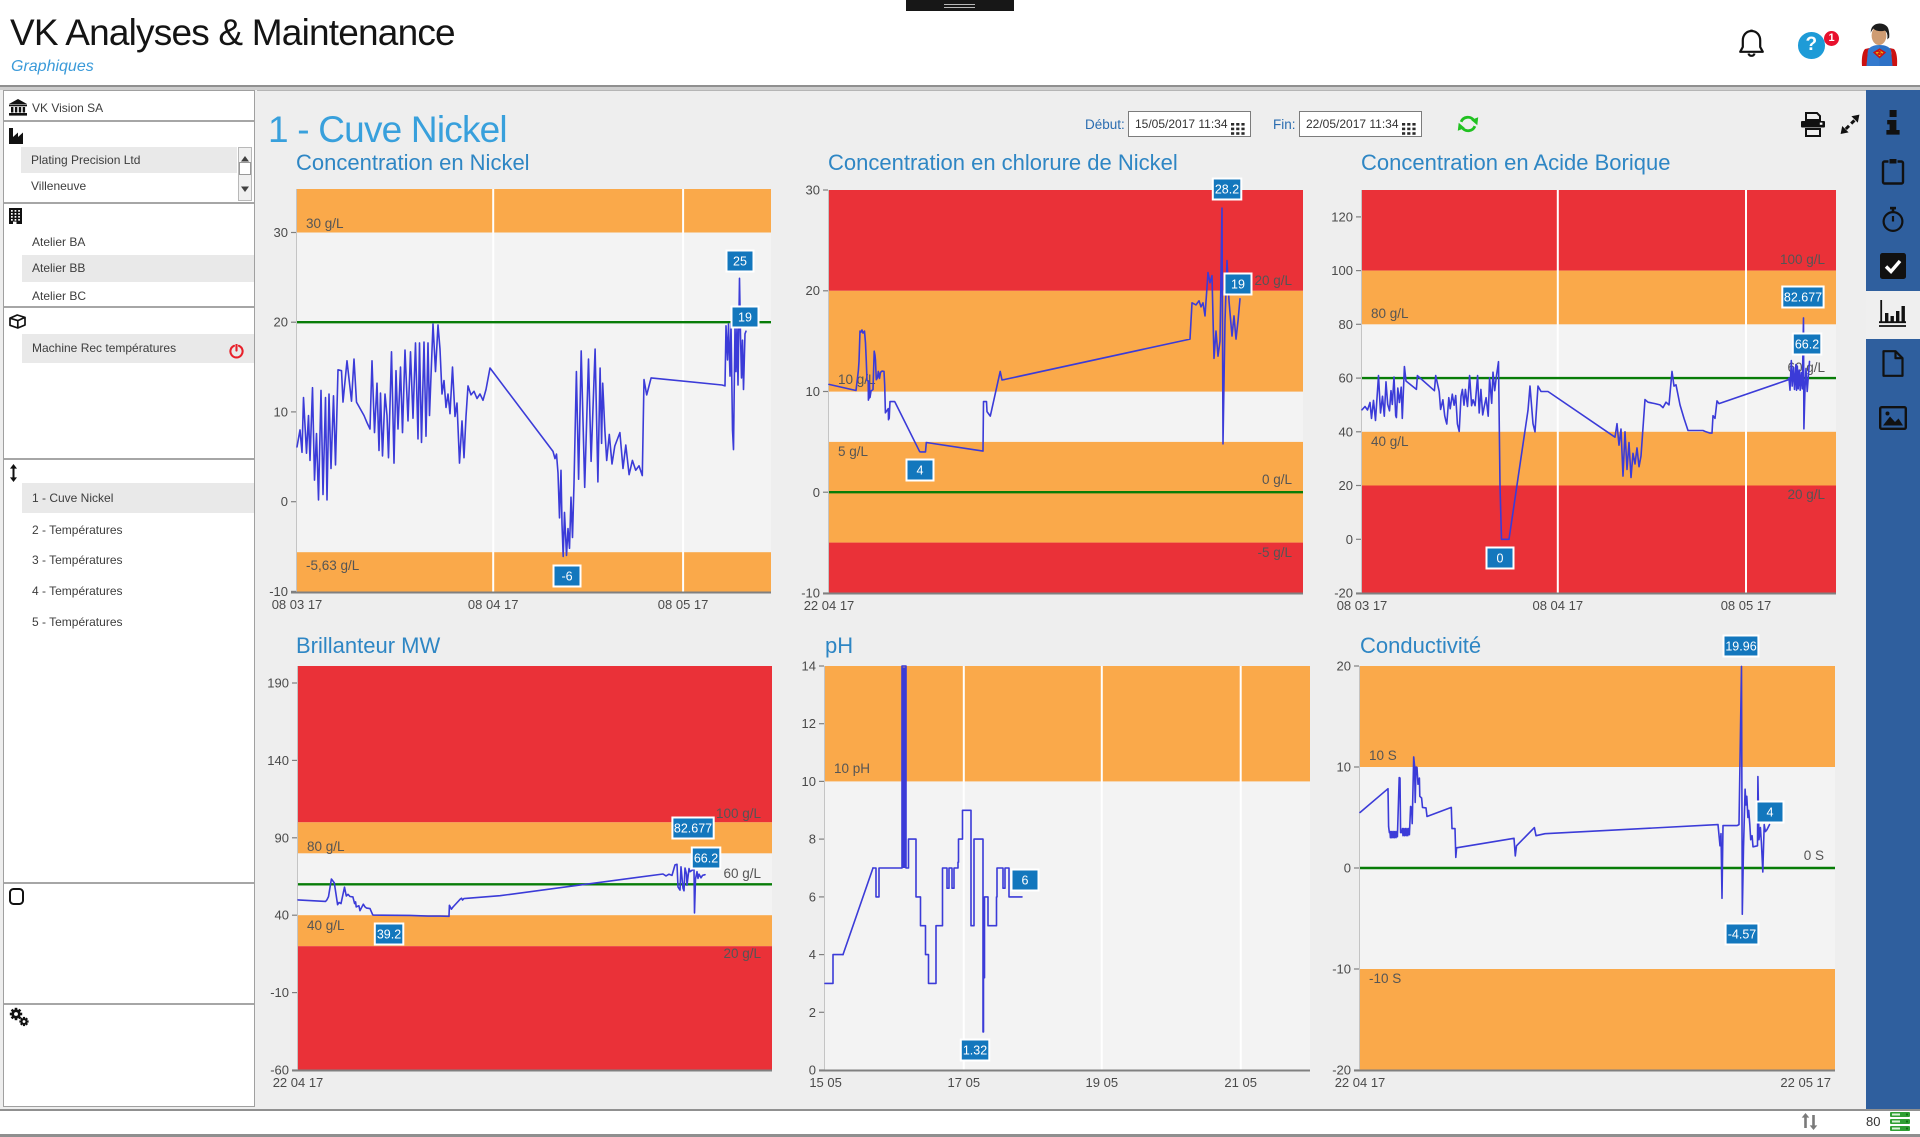 The image size is (1920, 1137). Describe the element at coordinates (278, 760) in the screenshot. I see `svg-text: 140` at that location.